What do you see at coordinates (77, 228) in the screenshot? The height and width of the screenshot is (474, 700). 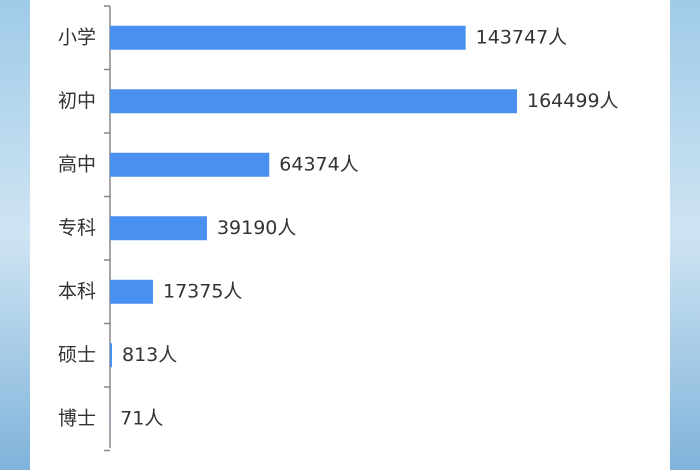 I see `category-label: 专科` at bounding box center [77, 228].